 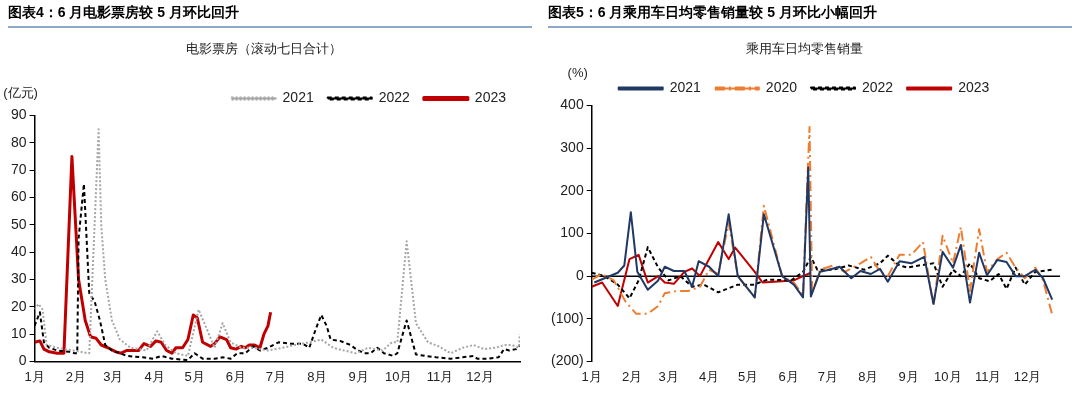 What do you see at coordinates (18, 278) in the screenshot?
I see `y-tick-label: 30` at bounding box center [18, 278].